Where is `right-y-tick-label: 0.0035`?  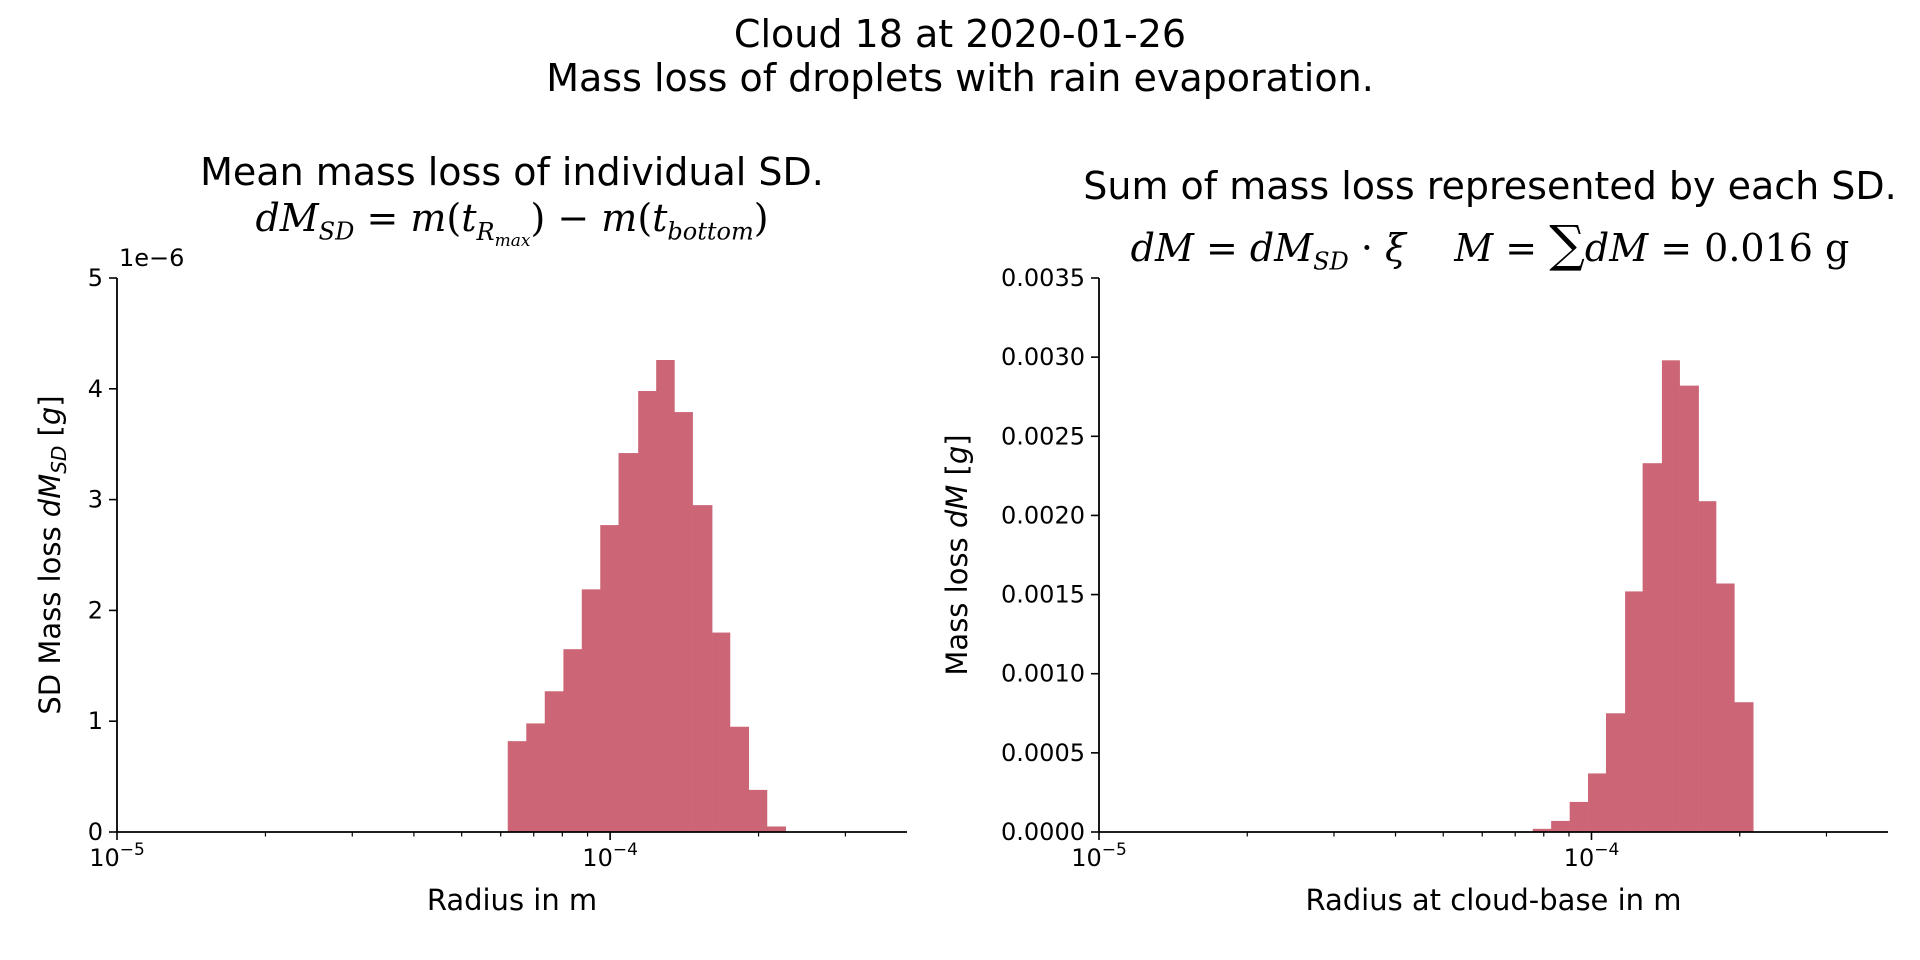
right-y-tick-label: 0.0035 is located at coordinates (1043, 278).